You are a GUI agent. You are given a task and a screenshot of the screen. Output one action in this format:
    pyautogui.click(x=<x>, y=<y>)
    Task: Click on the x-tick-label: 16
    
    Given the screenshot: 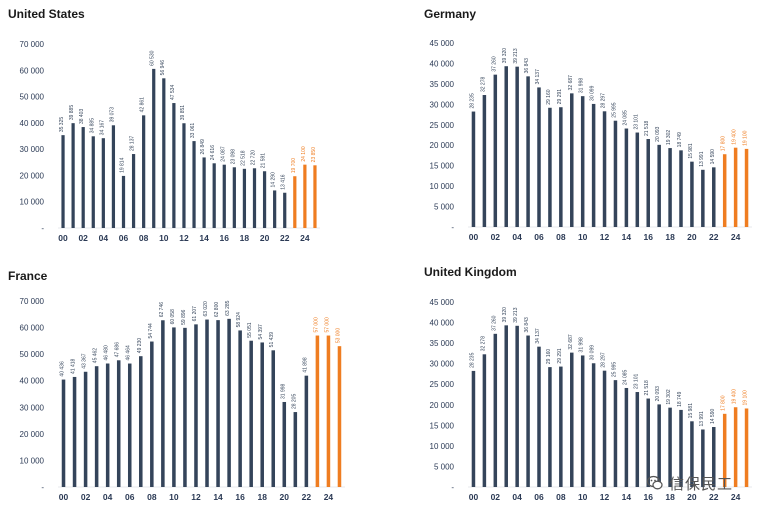 What is the action you would take?
    pyautogui.click(x=240, y=497)
    